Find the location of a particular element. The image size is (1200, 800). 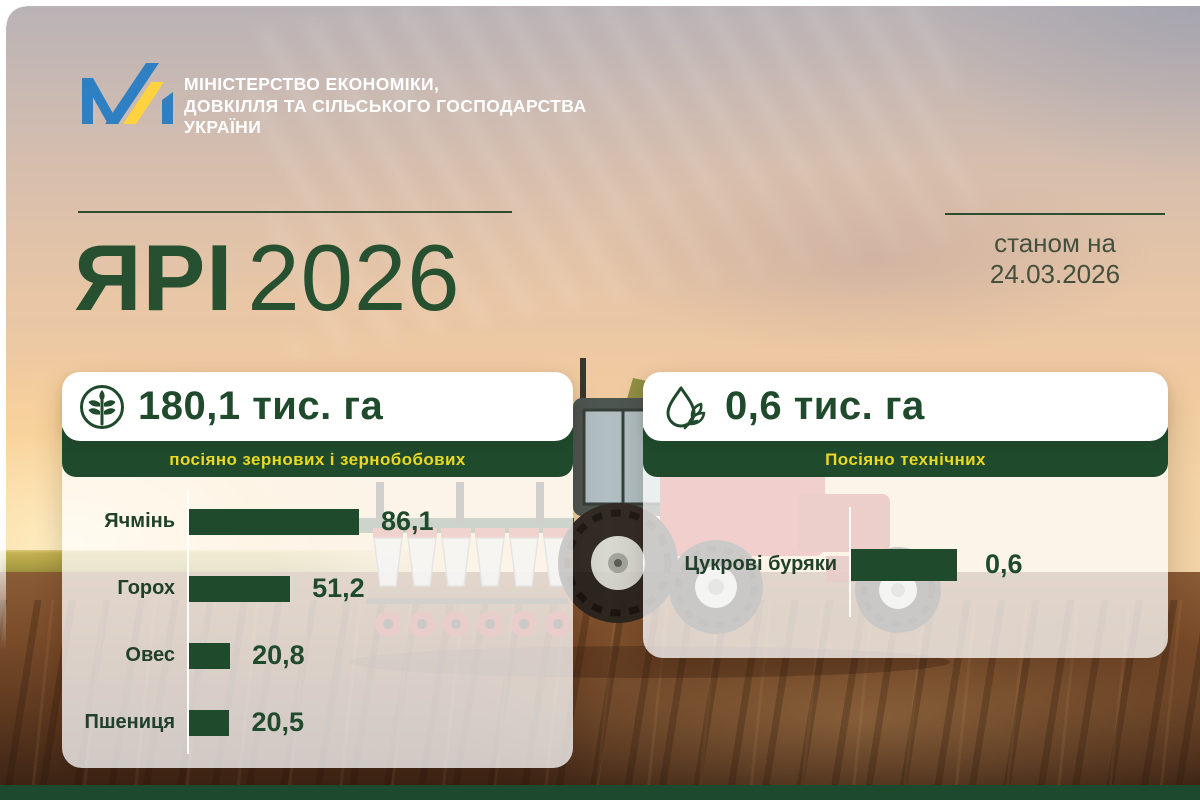

bar-label: Горох is located at coordinates (146, 588).